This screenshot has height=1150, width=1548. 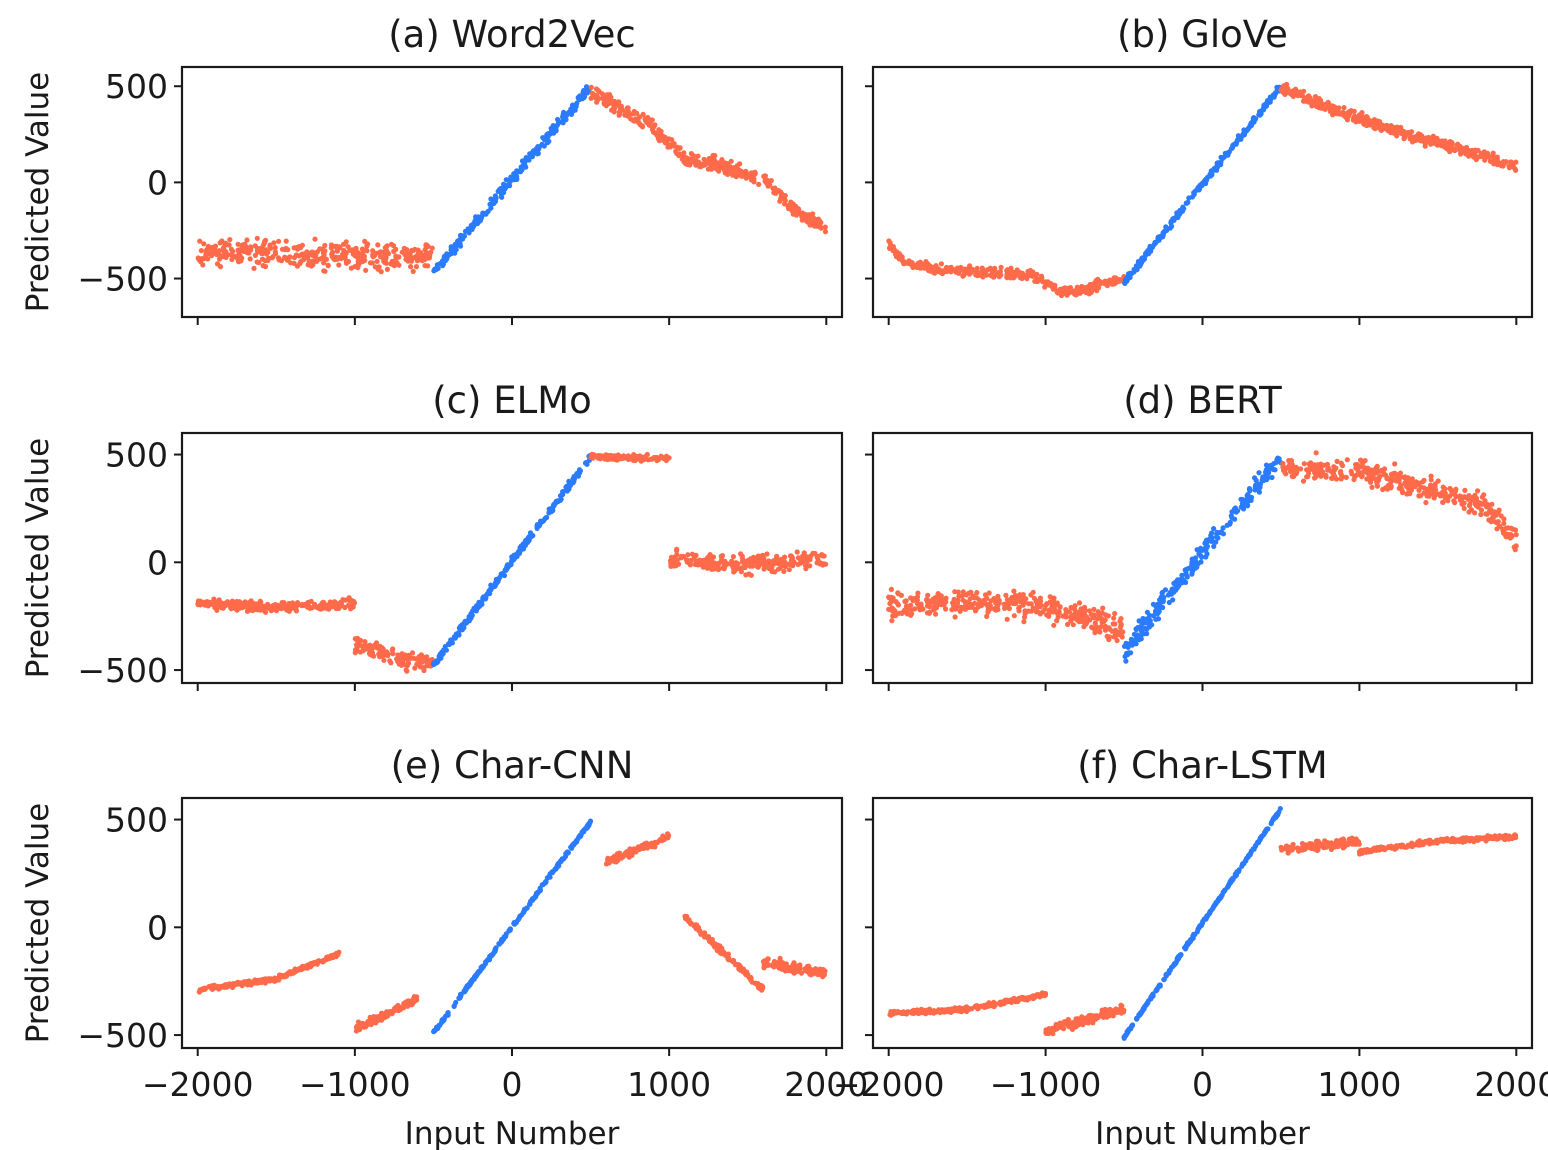 I want to click on panel-4: (d) BERT, so click(x=1199, y=535).